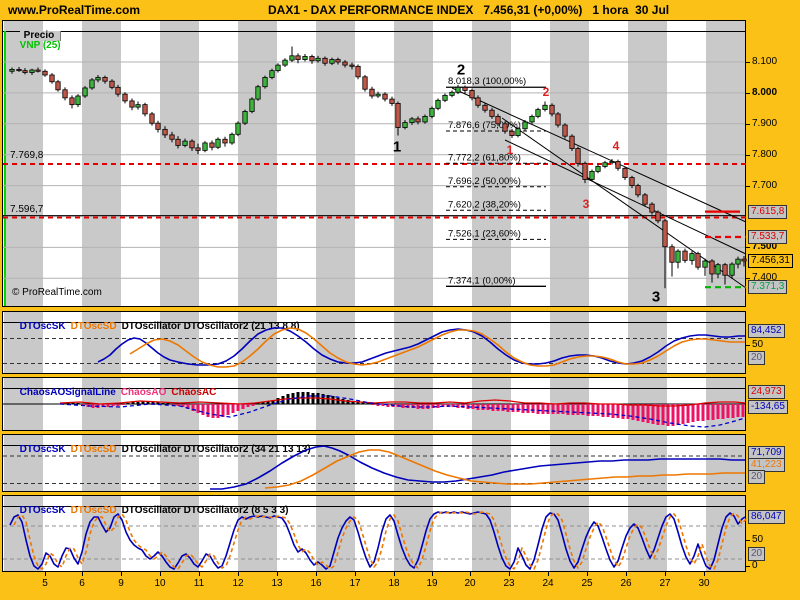 The height and width of the screenshot is (600, 800). I want to click on y-axis-label: 8.000, so click(765, 92).